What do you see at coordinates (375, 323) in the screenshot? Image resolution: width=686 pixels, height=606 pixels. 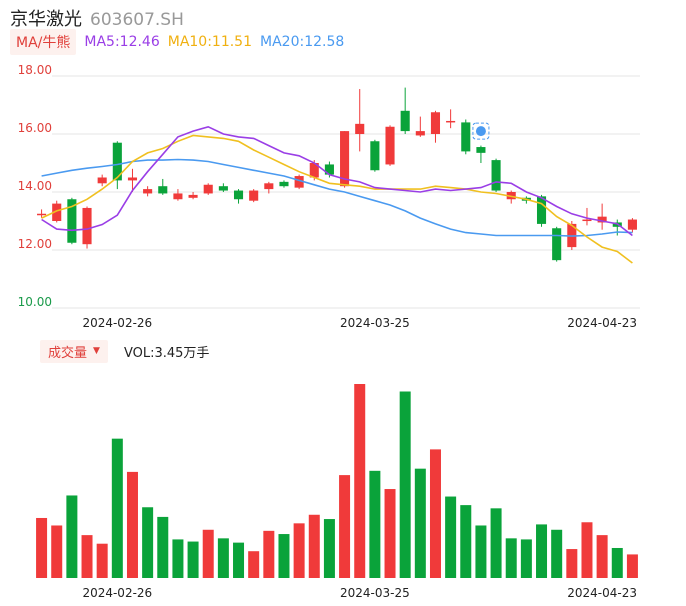 I see `x-tick-label: 2024-03-25` at bounding box center [375, 323].